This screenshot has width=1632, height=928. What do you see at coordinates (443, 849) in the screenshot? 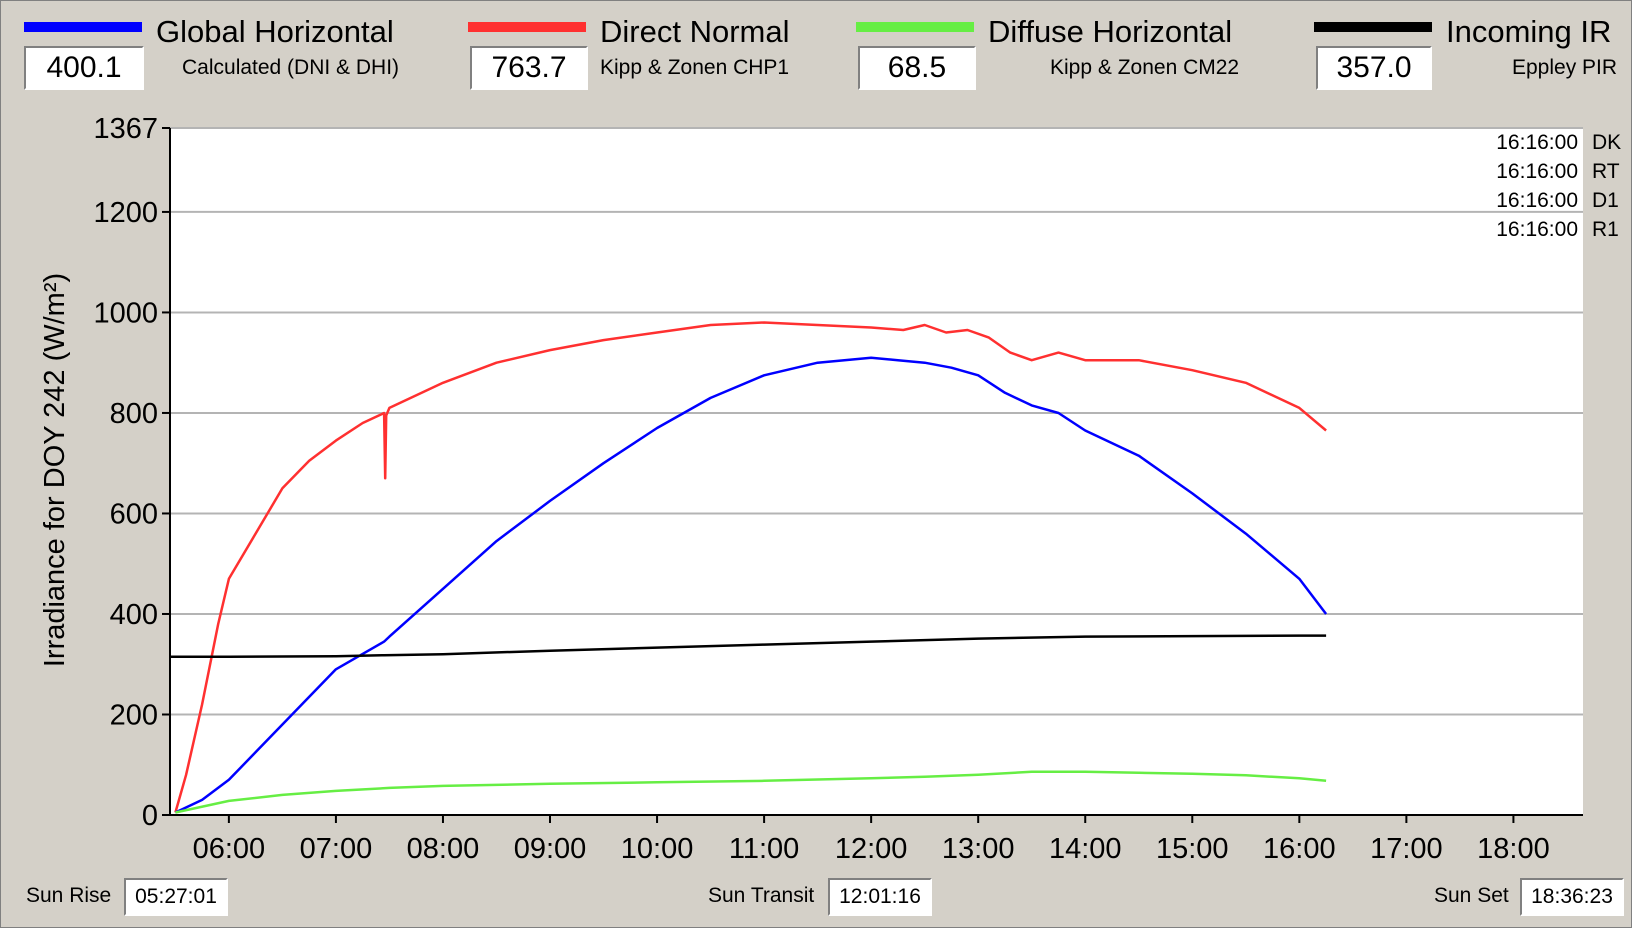
I see `x-tick-label: 08:00` at bounding box center [443, 849].